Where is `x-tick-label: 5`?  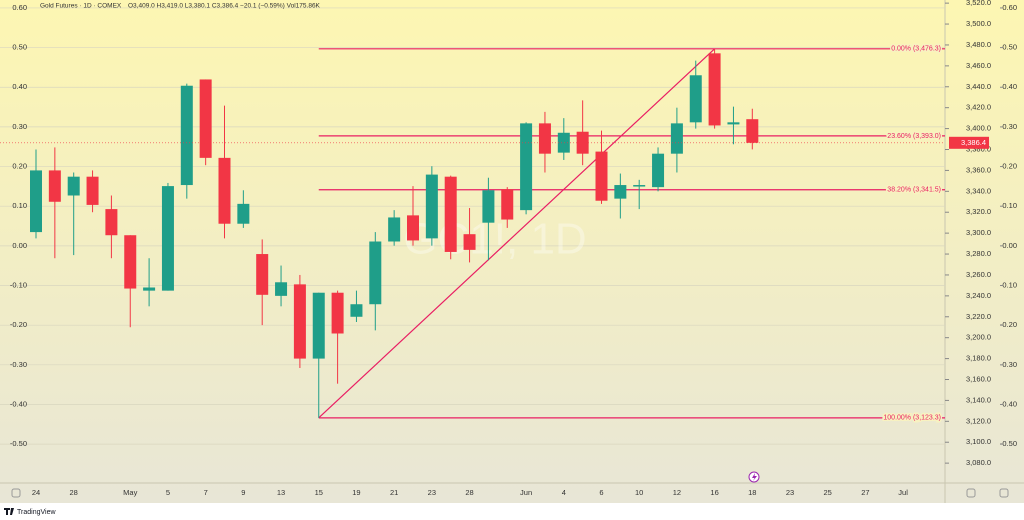 x-tick-label: 5 is located at coordinates (168, 492).